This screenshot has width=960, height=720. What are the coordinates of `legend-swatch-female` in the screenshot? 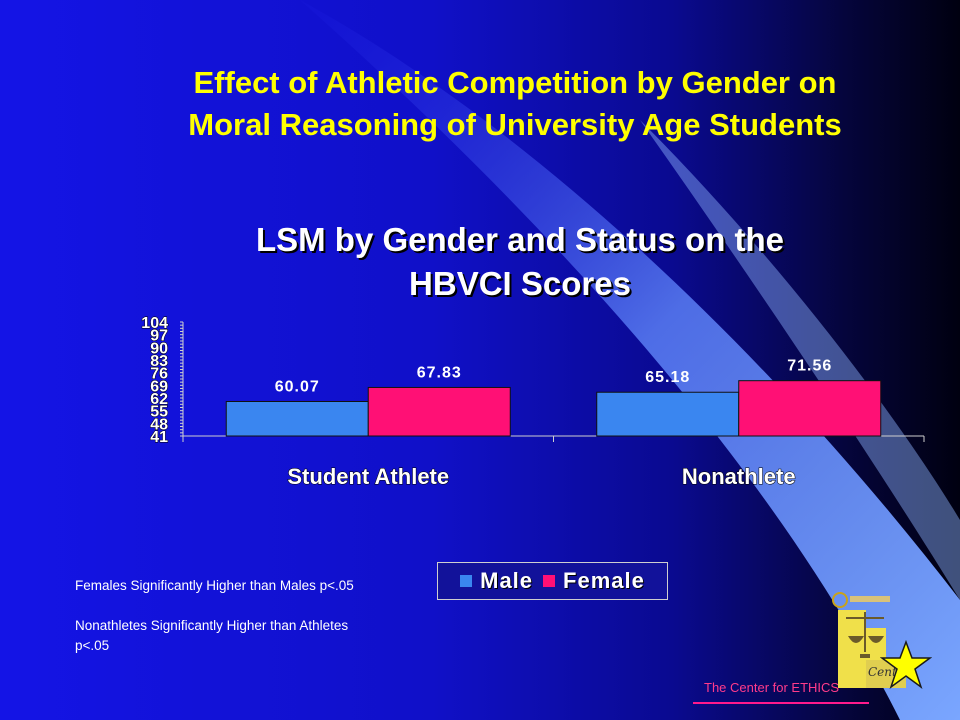 It's located at (549, 581).